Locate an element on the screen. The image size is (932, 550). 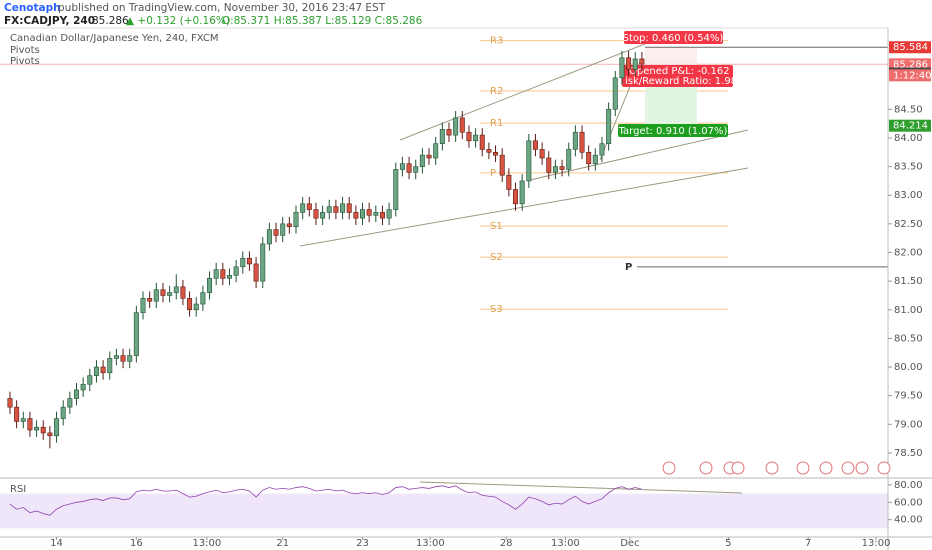
x-tick-label: 5 is located at coordinates (728, 543).